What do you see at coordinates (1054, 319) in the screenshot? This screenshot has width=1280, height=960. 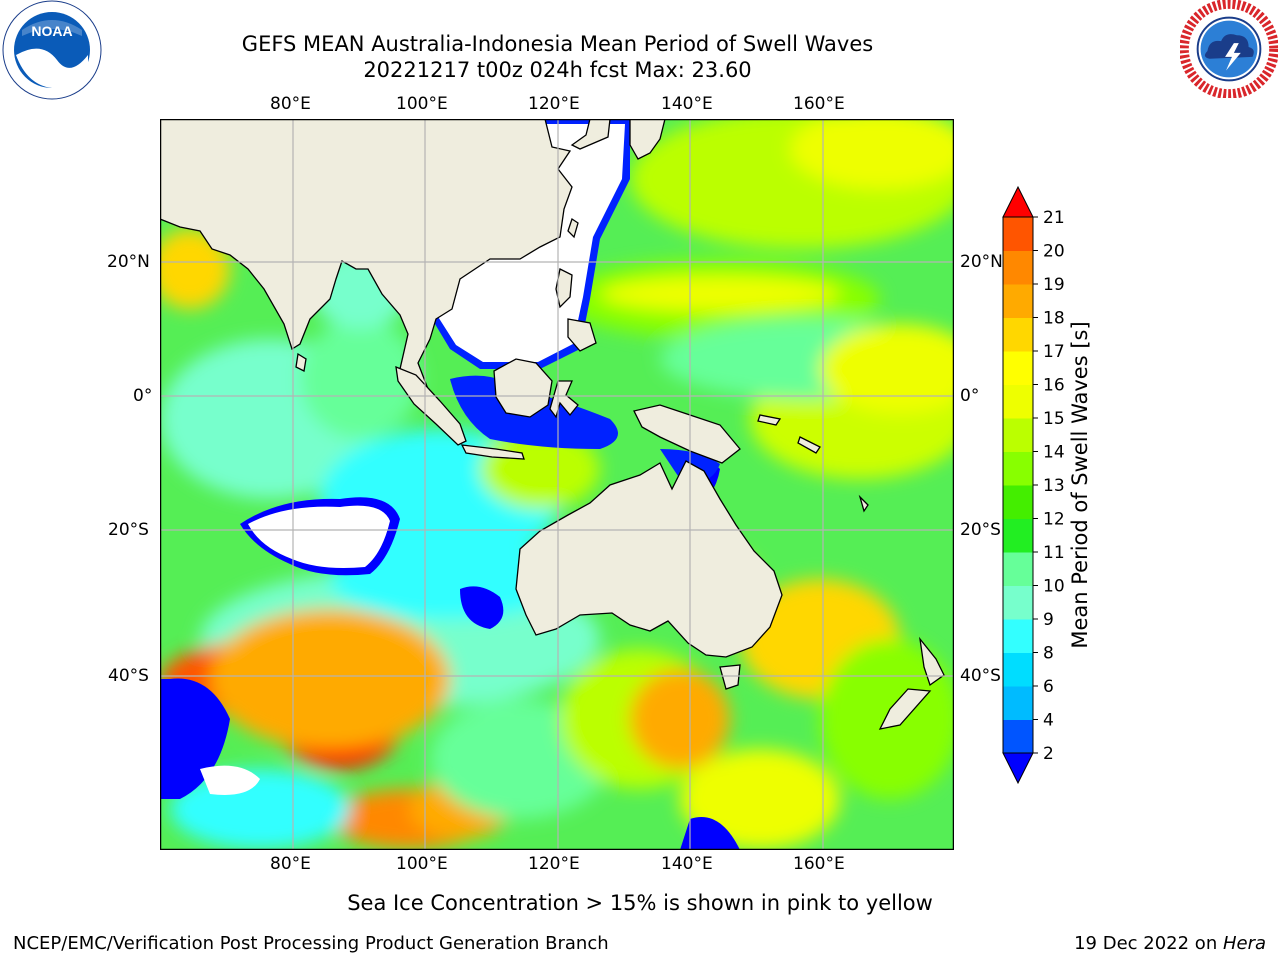 I see `colorbar-tick-label: 18` at bounding box center [1054, 319].